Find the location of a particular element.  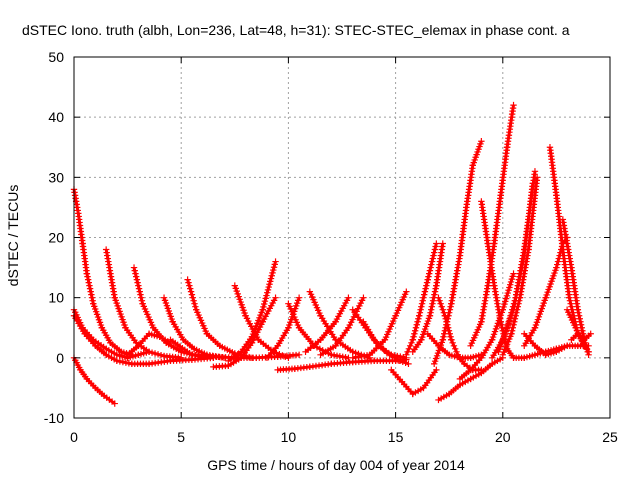

x-tick-label: 20 is located at coordinates (503, 437).